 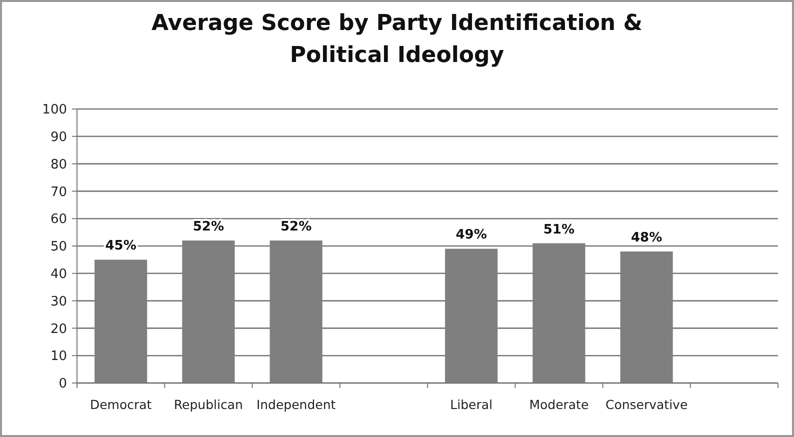 I want to click on data-label: 49%, so click(x=471, y=235).